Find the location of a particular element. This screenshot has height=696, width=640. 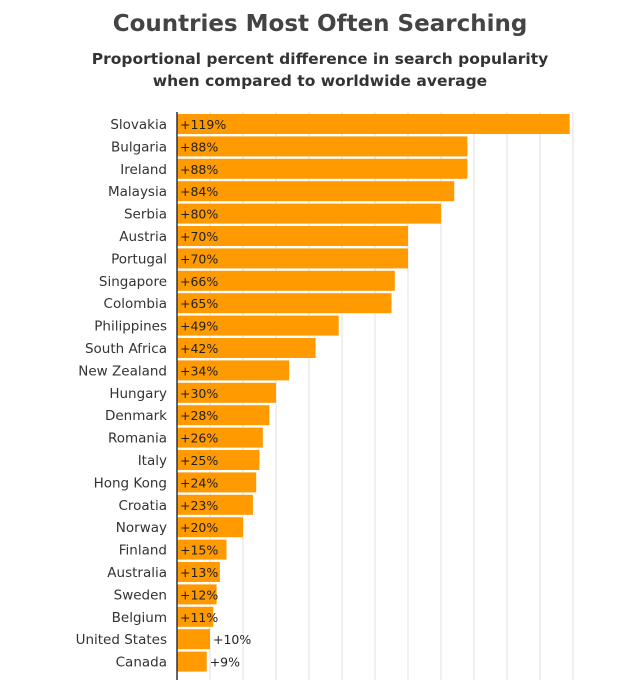

data-label: +20% is located at coordinates (199, 527).